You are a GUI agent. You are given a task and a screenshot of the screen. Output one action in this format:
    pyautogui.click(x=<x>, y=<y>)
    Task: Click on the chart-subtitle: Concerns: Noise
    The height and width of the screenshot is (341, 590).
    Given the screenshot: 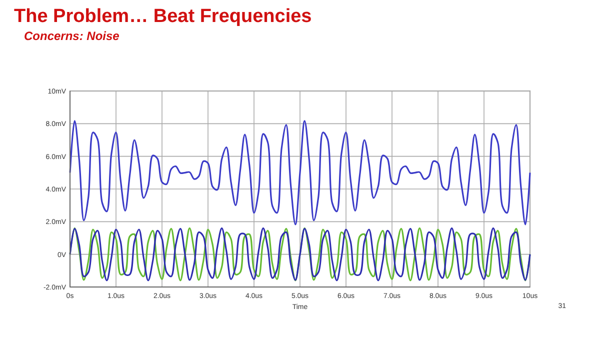 What is the action you would take?
    pyautogui.click(x=72, y=36)
    